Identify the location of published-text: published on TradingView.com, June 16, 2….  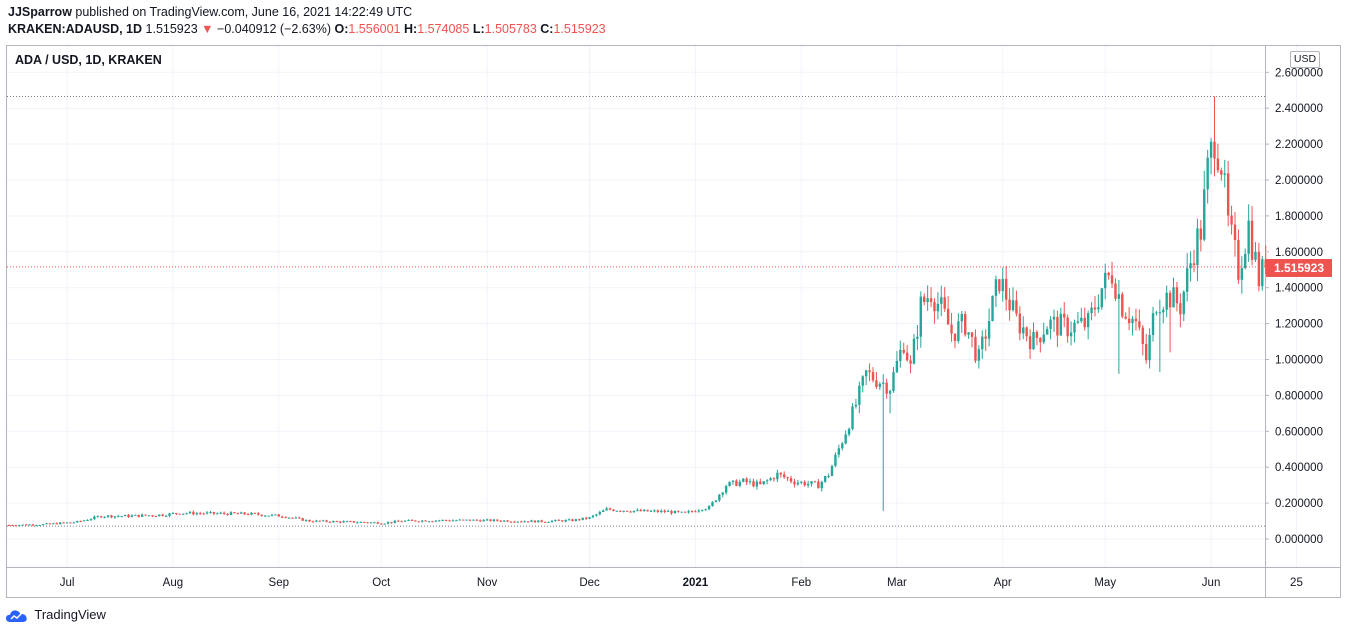
(244, 12).